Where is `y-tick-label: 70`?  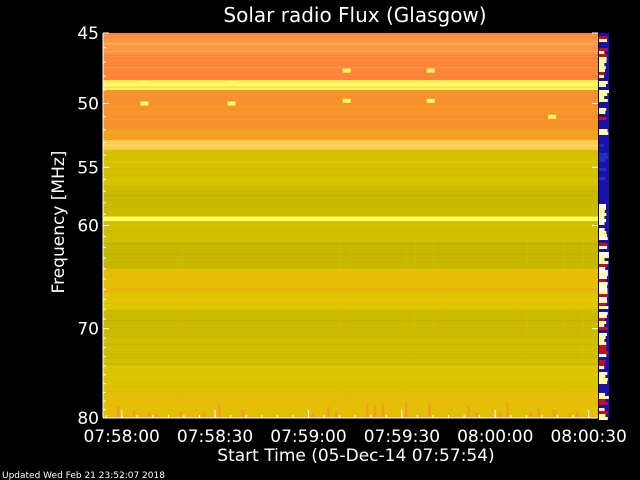
y-tick-label: 70 is located at coordinates (88, 330).